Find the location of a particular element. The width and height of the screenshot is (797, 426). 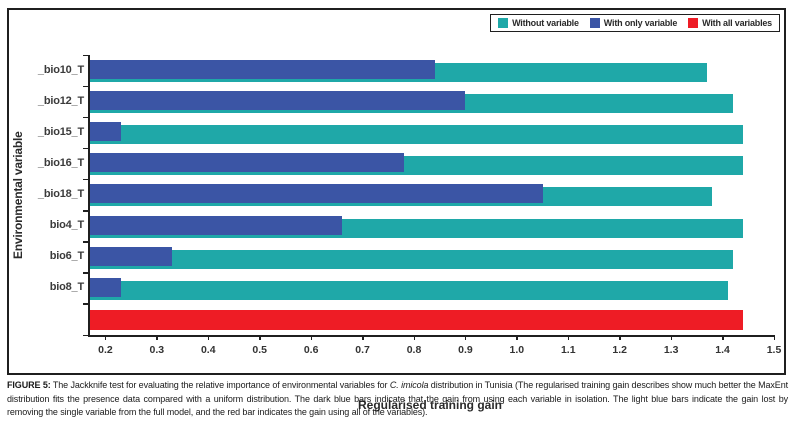

legend-item-with-all-variables: With all variables is located at coordinates (730, 23).